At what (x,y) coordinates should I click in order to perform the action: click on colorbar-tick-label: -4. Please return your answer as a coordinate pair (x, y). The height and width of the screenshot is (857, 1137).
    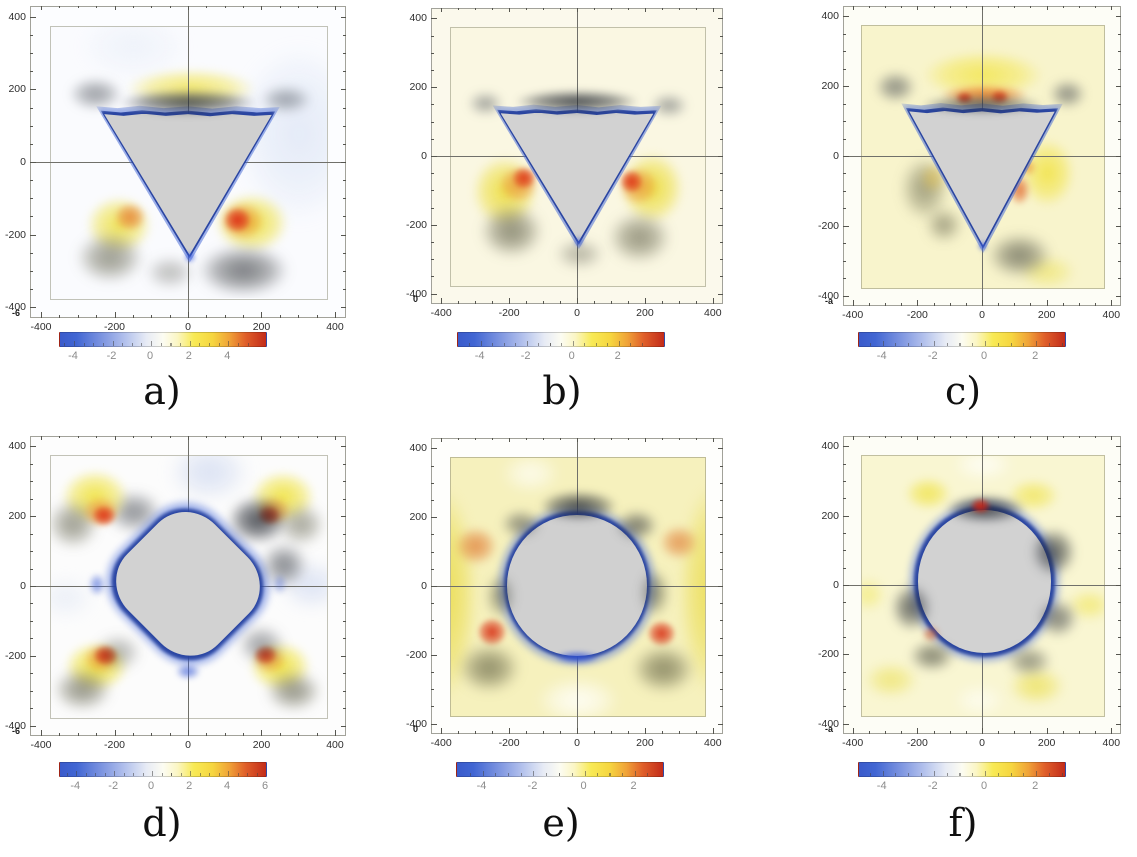
    Looking at the image, I should click on (881, 356).